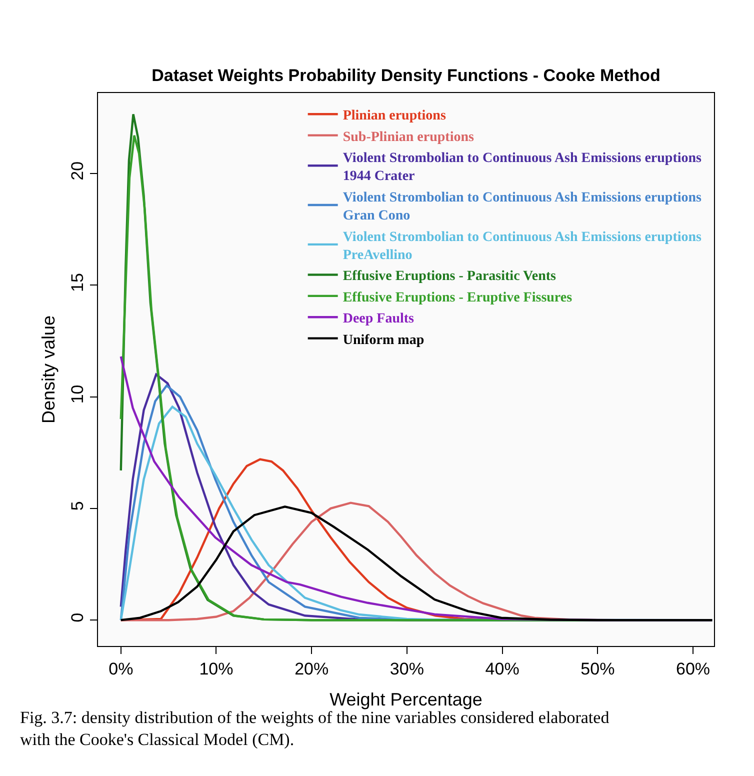 The height and width of the screenshot is (776, 754). What do you see at coordinates (216, 669) in the screenshot?
I see `x-tick-label: 10%` at bounding box center [216, 669].